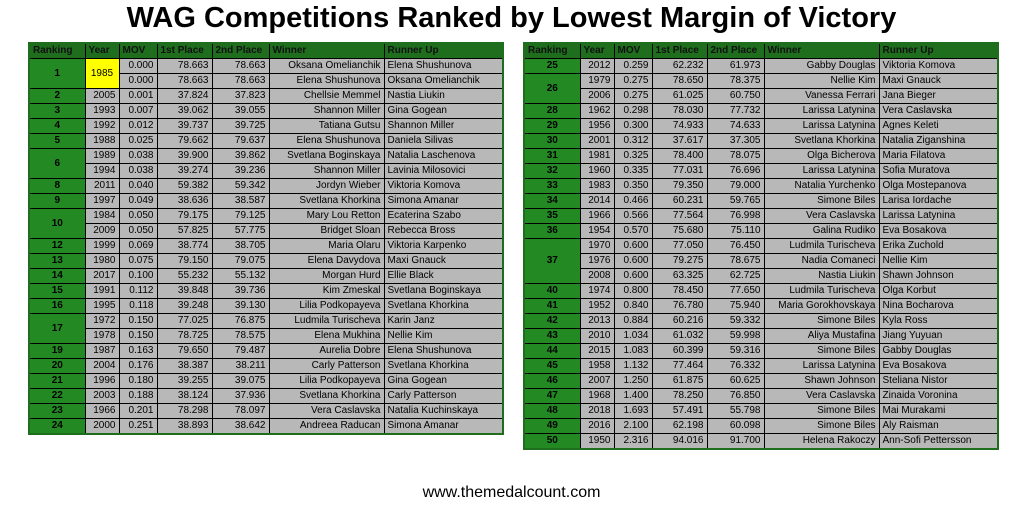 This screenshot has height=518, width=1023. Describe the element at coordinates (597, 381) in the screenshot. I see `number-cell: 2007` at that location.